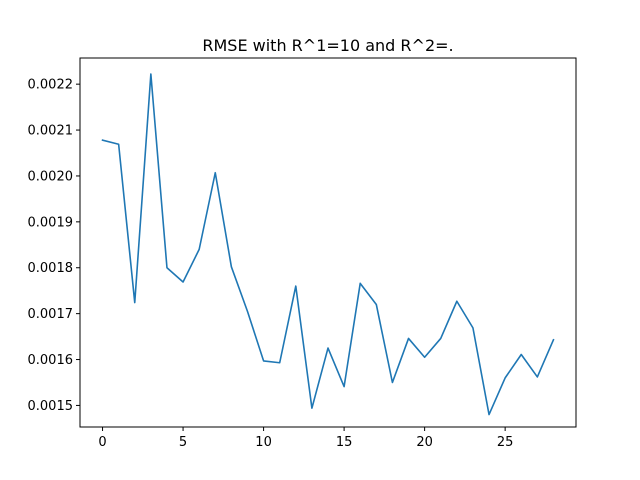 The height and width of the screenshot is (480, 640). I want to click on y-tick-label: 0.0015, so click(51, 406).